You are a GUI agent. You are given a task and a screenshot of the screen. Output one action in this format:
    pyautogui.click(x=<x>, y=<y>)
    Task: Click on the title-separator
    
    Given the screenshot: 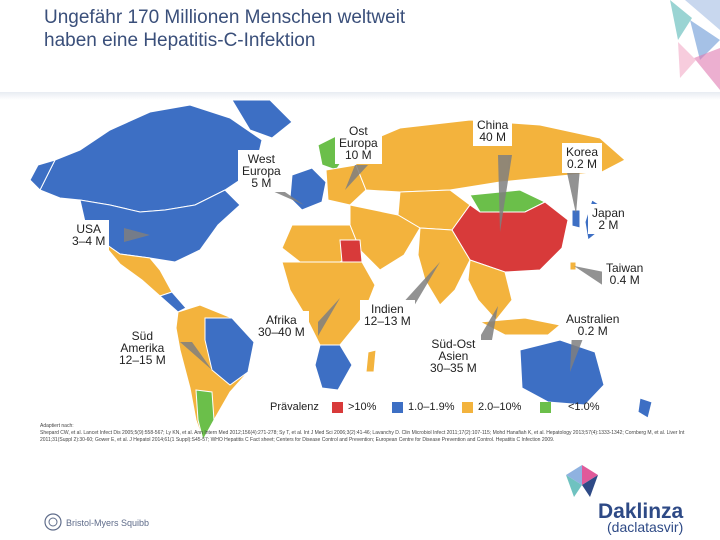 What is the action you would take?
    pyautogui.click(x=360, y=96)
    